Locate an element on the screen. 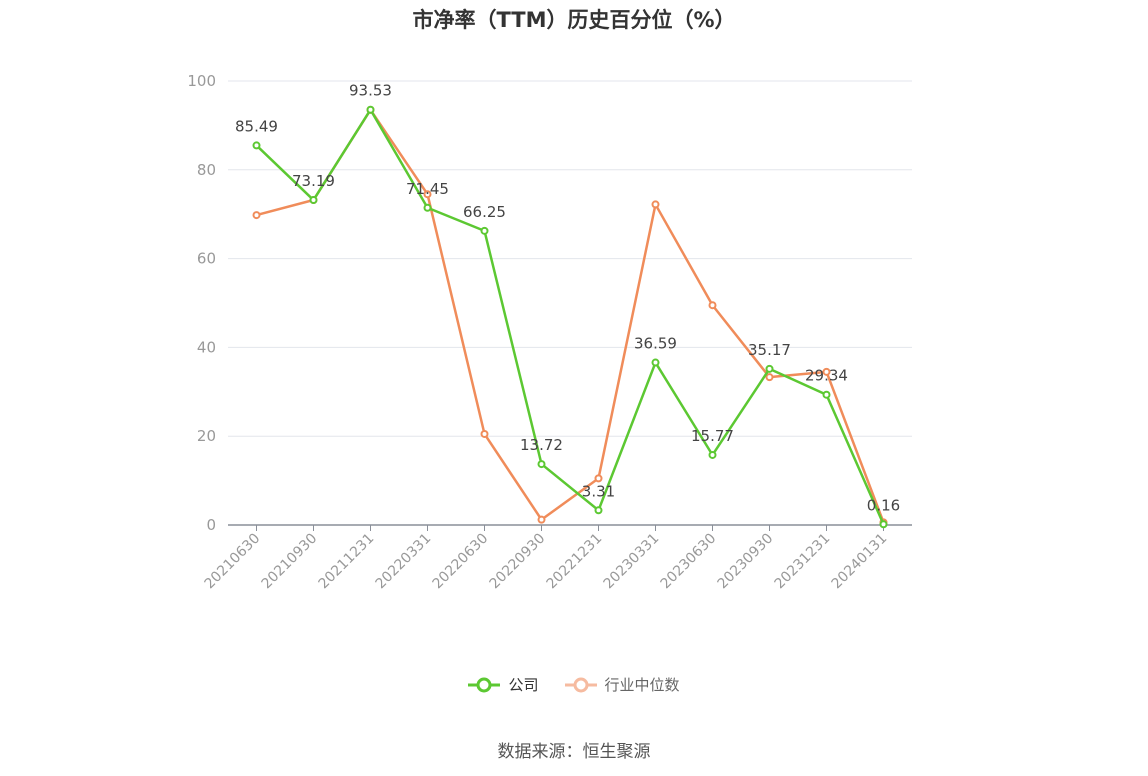 Image resolution: width=1148 pixels, height=776 pixels. x-tick-label: 20210630 is located at coordinates (233, 562).